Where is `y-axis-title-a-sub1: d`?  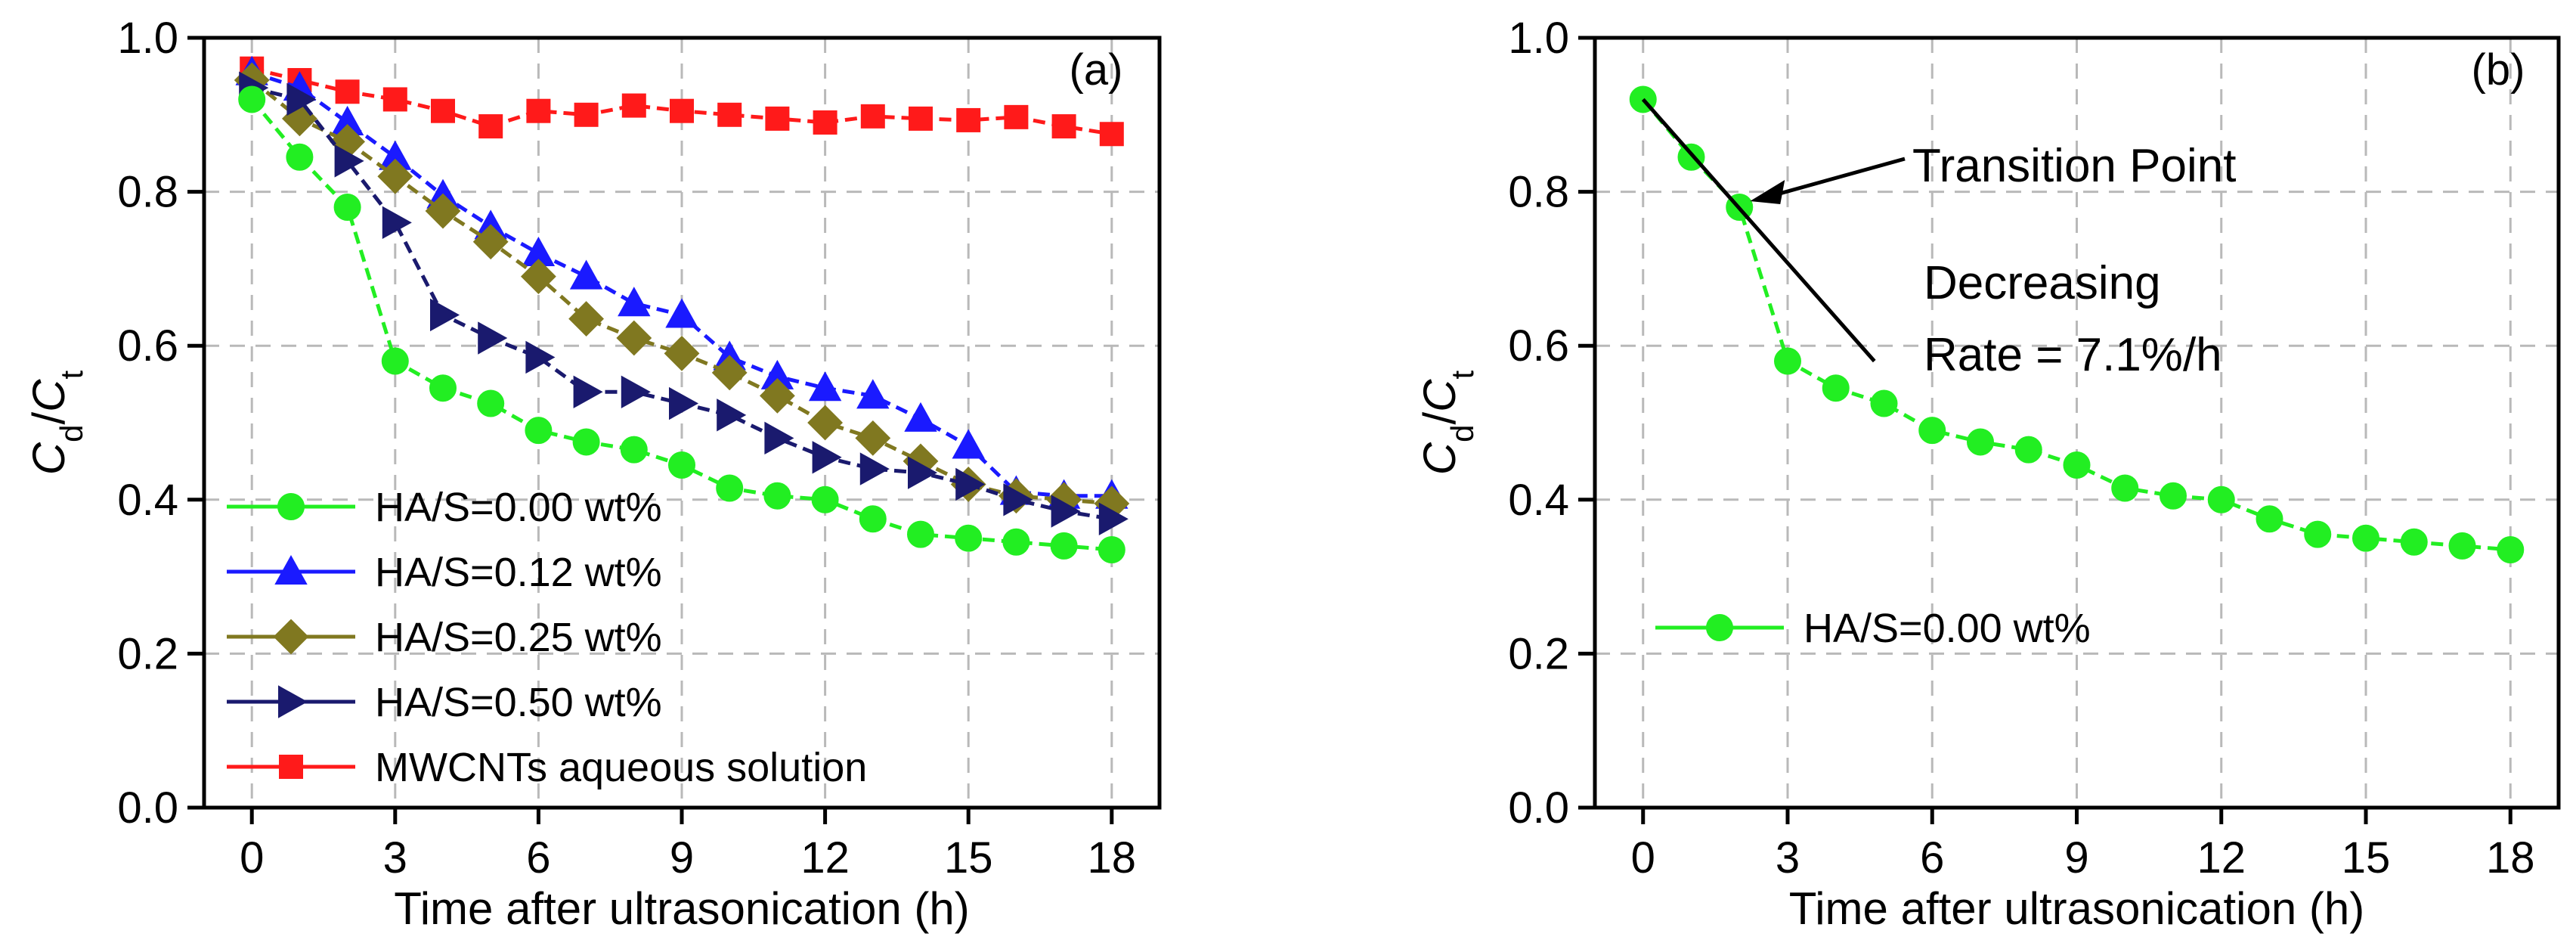 y-axis-title-a-sub1: d is located at coordinates (71, 433).